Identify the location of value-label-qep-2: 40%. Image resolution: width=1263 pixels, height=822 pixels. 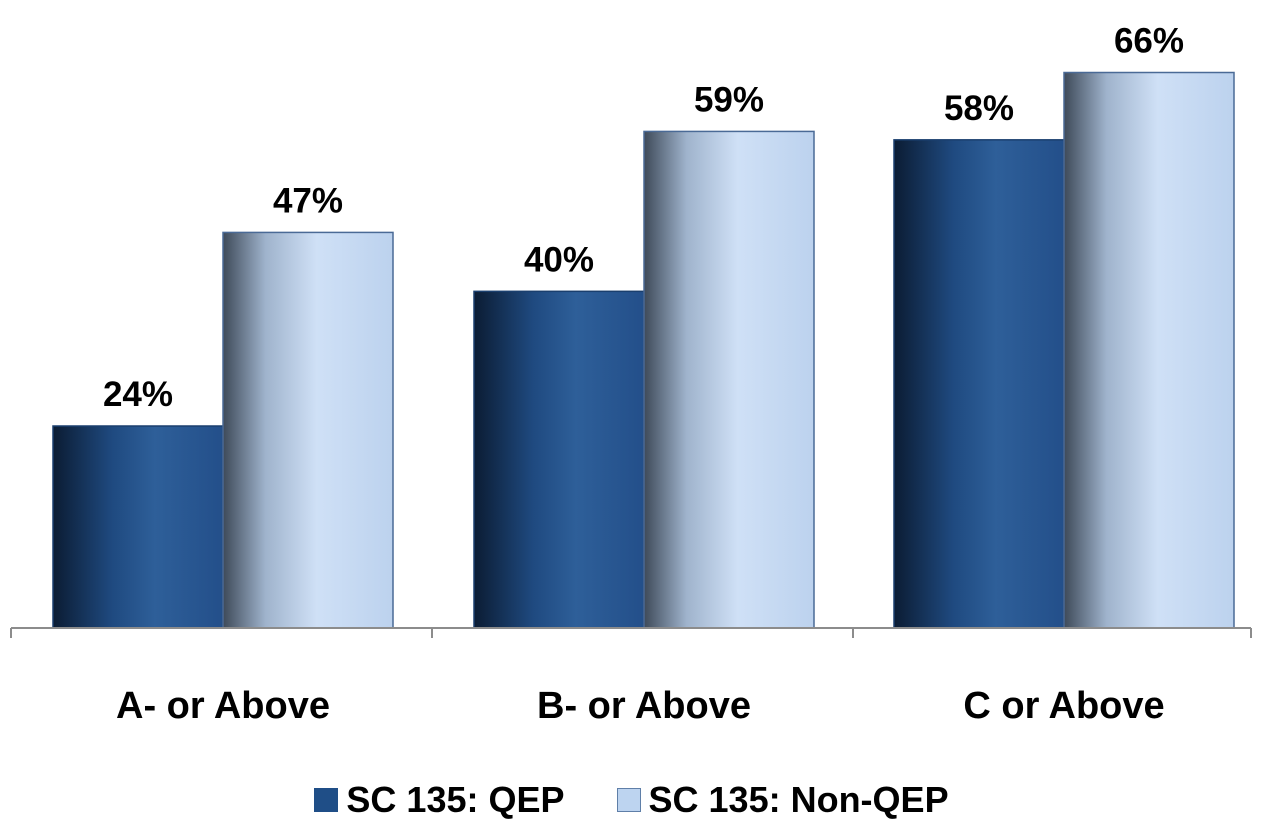
(559, 259).